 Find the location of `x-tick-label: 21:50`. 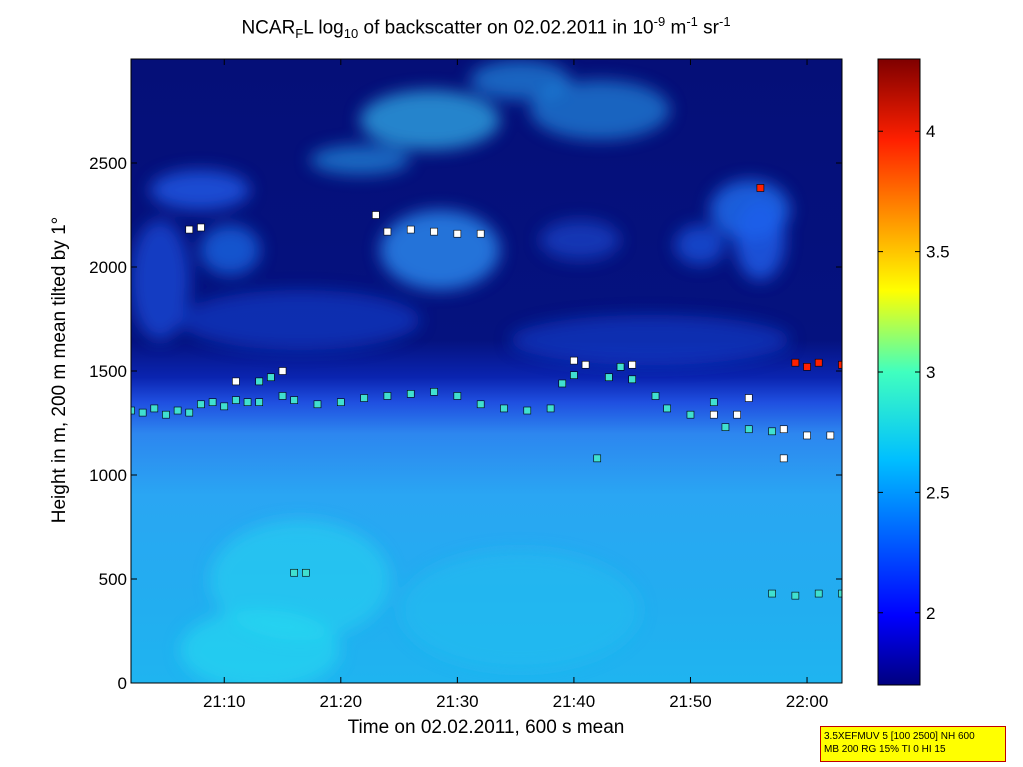

x-tick-label: 21:50 is located at coordinates (690, 701).